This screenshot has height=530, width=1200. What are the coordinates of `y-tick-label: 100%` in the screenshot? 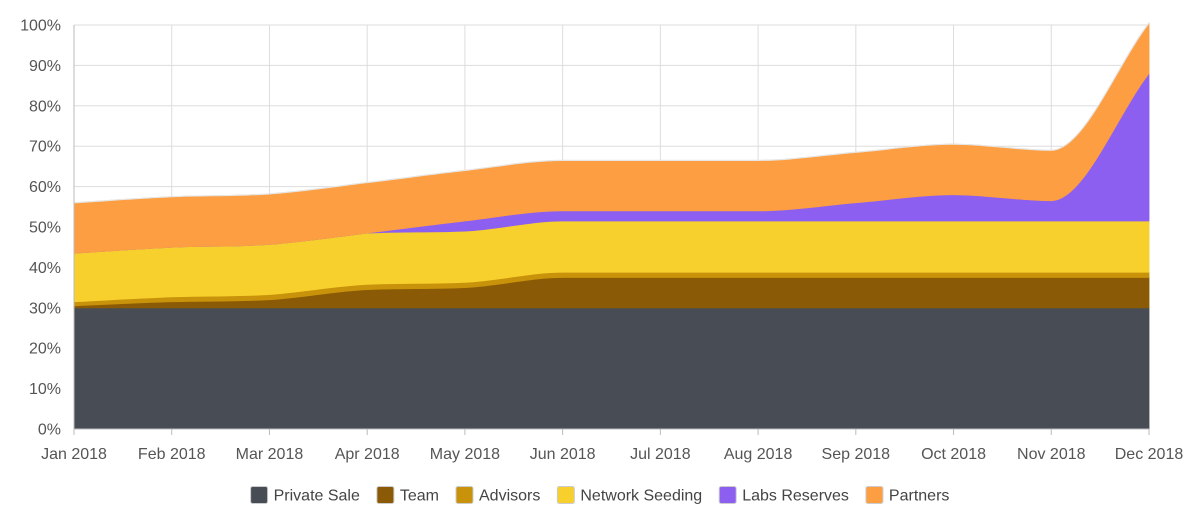 It's located at (40, 26).